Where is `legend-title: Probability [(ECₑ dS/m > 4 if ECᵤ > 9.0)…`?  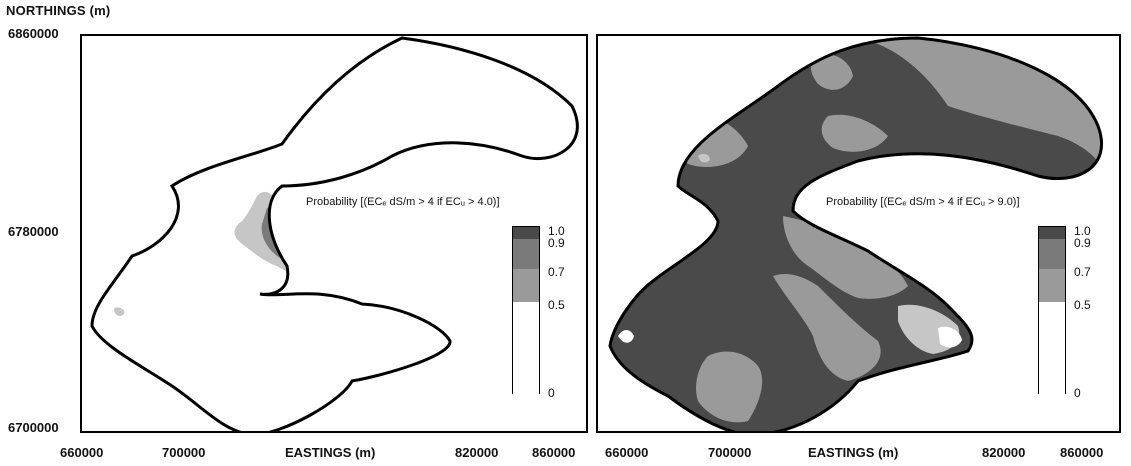
legend-title: Probability [(ECₑ dS/m > 4 if ECᵤ > 9.0)… is located at coordinates (923, 202).